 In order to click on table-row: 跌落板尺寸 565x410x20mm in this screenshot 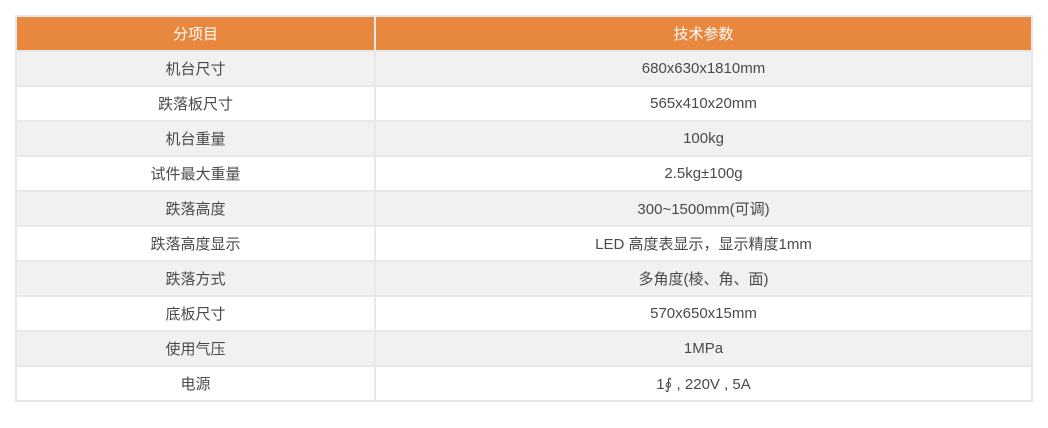, I will do `click(524, 103)`.